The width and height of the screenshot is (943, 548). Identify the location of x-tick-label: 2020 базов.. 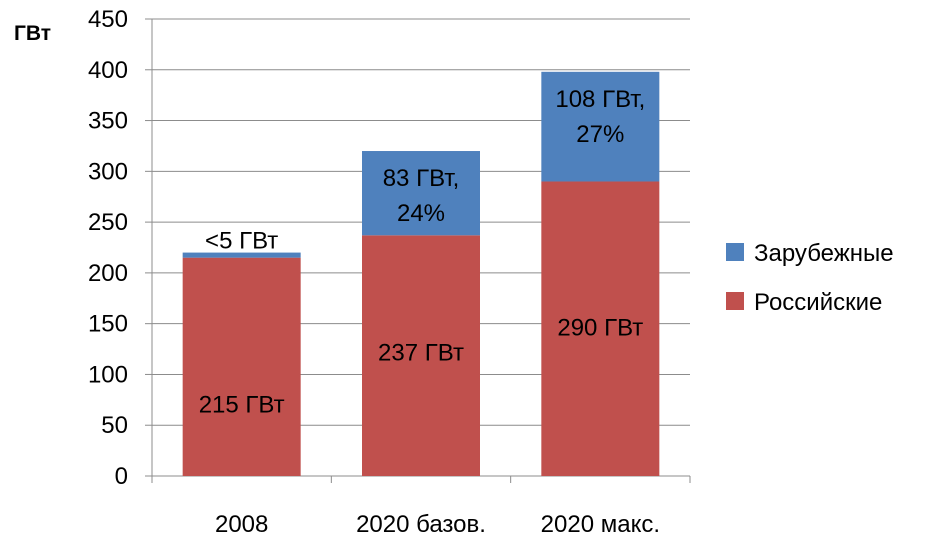
(421, 524).